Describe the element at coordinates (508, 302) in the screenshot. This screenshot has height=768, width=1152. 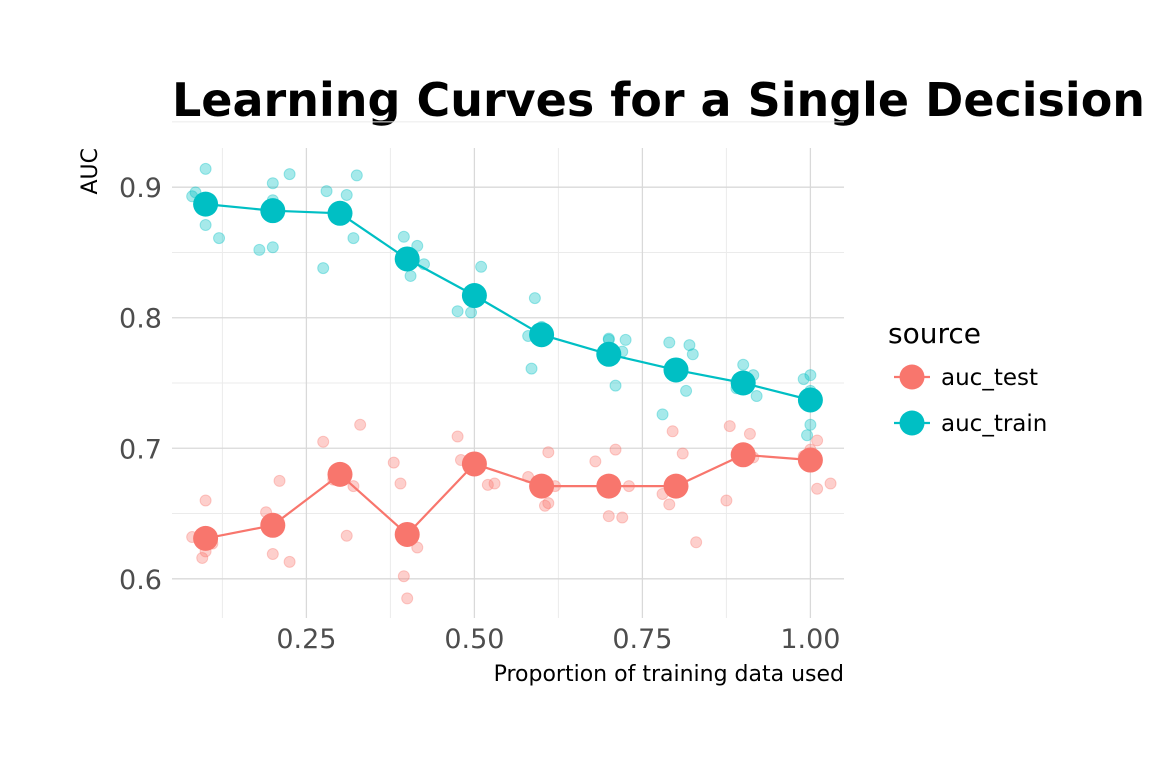
I see `auc-train-line` at that location.